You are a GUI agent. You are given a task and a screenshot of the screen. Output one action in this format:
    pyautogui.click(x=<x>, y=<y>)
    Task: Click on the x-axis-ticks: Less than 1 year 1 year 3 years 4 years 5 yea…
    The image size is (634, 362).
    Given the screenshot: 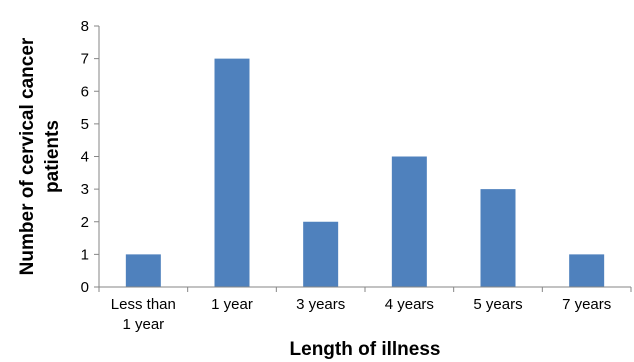 What is the action you would take?
    pyautogui.click(x=365, y=310)
    